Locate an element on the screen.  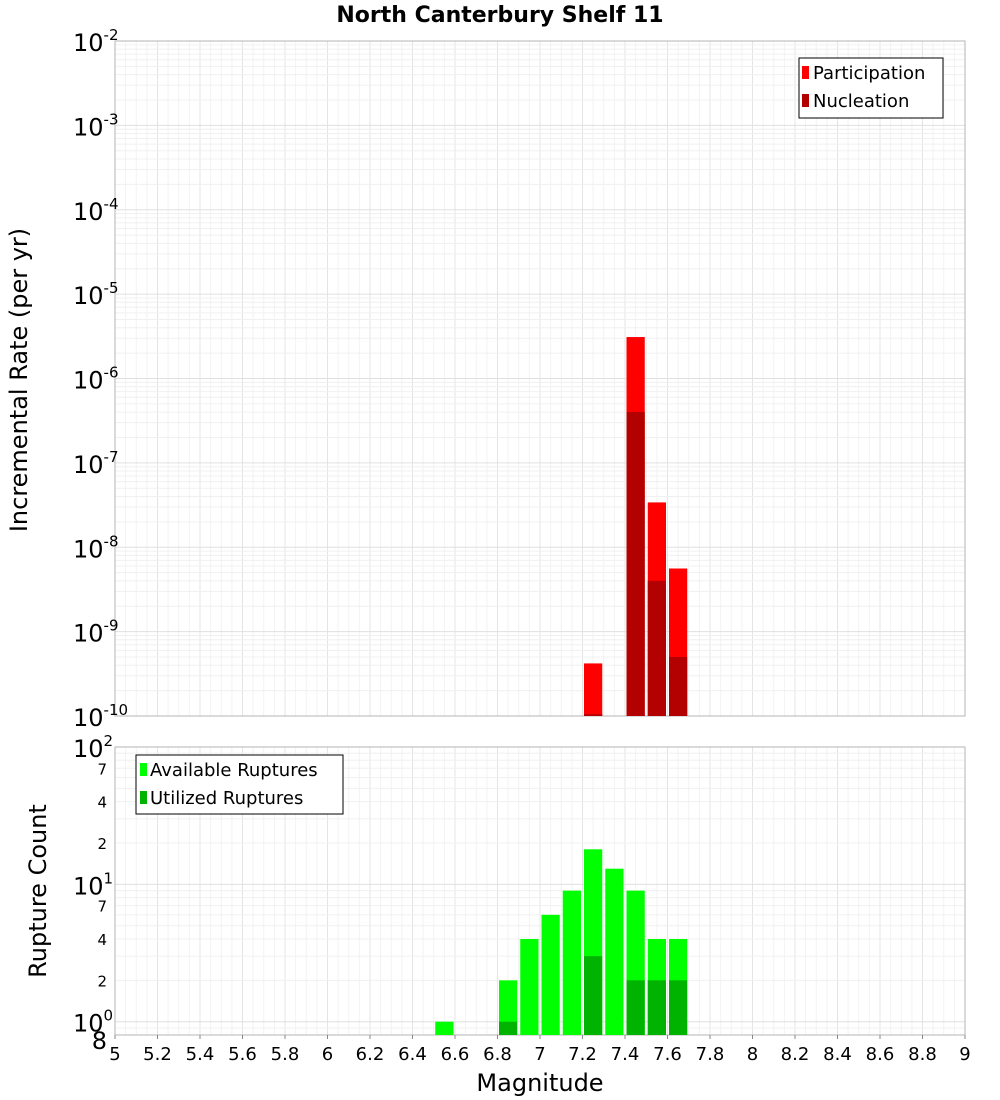
x-tick-label: 7 is located at coordinates (539, 1054).